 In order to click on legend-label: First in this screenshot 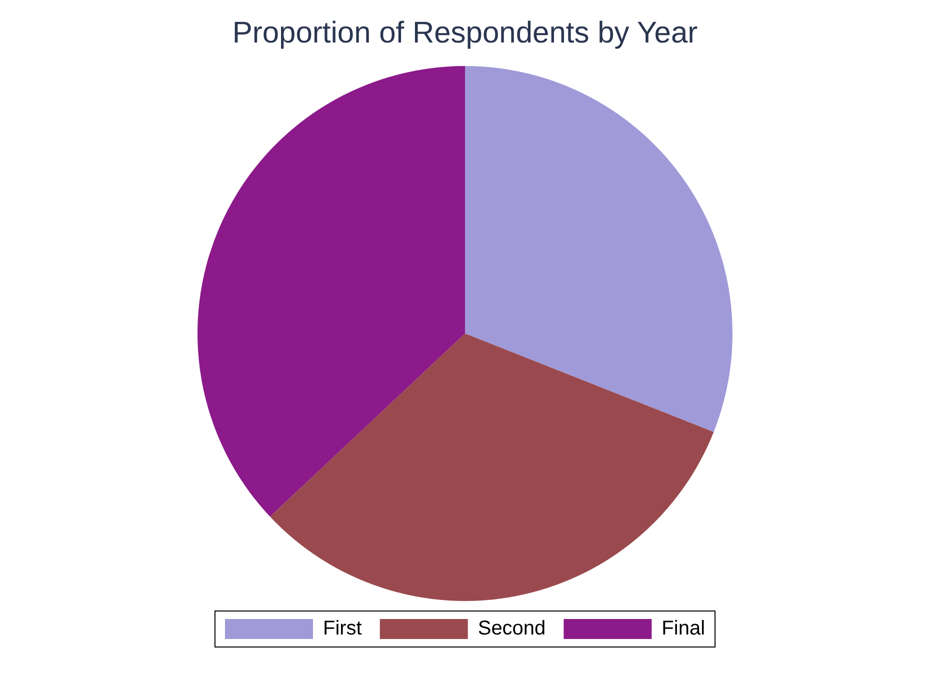, I will do `click(342, 629)`.